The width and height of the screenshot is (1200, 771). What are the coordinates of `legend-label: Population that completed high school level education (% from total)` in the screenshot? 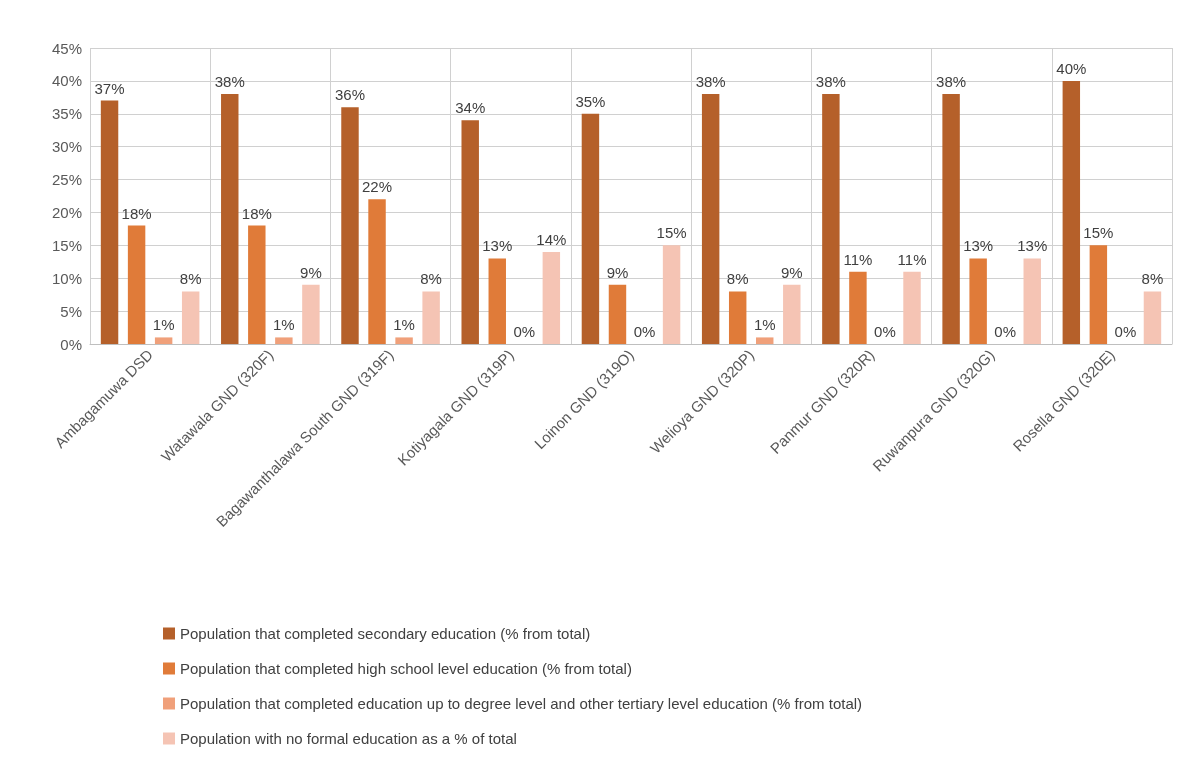 It's located at (406, 668).